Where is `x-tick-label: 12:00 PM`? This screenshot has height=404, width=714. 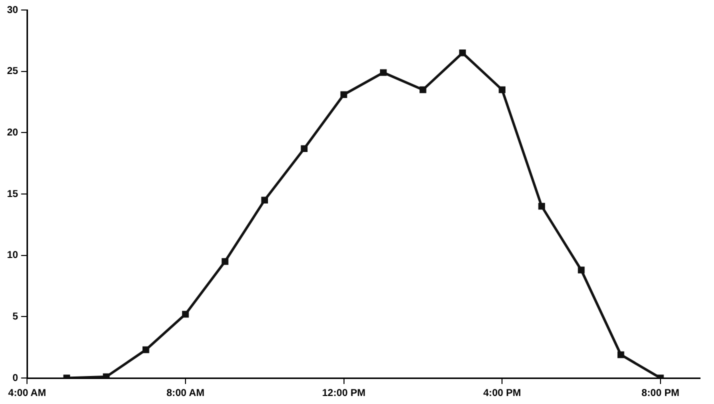 x-tick-label: 12:00 PM is located at coordinates (344, 393).